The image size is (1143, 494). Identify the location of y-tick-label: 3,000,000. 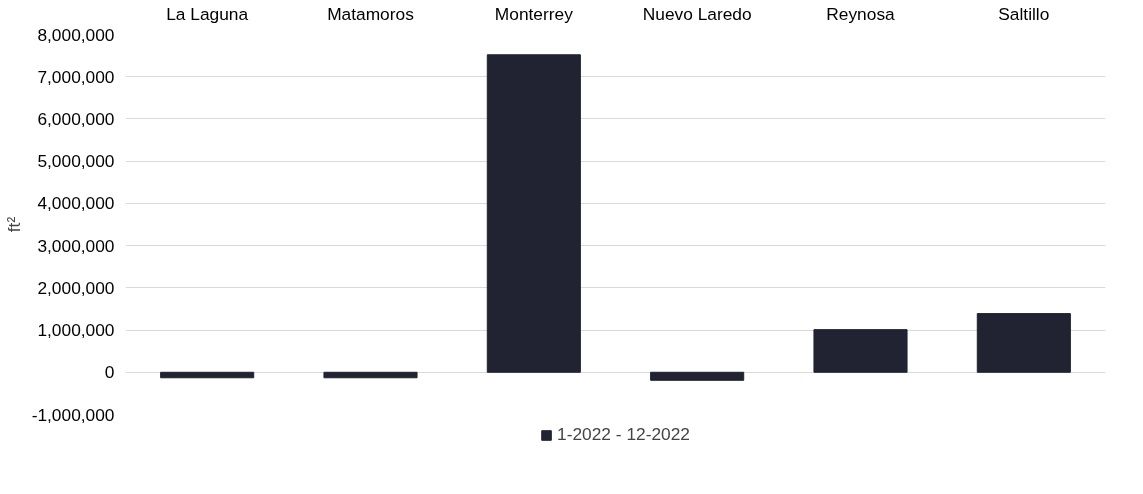
(76, 245).